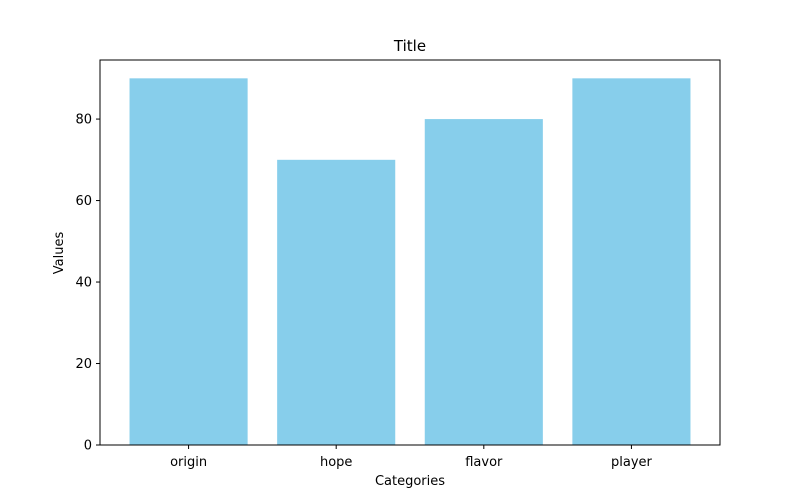  Describe the element at coordinates (83, 120) in the screenshot. I see `y-tick-label: 80` at that location.